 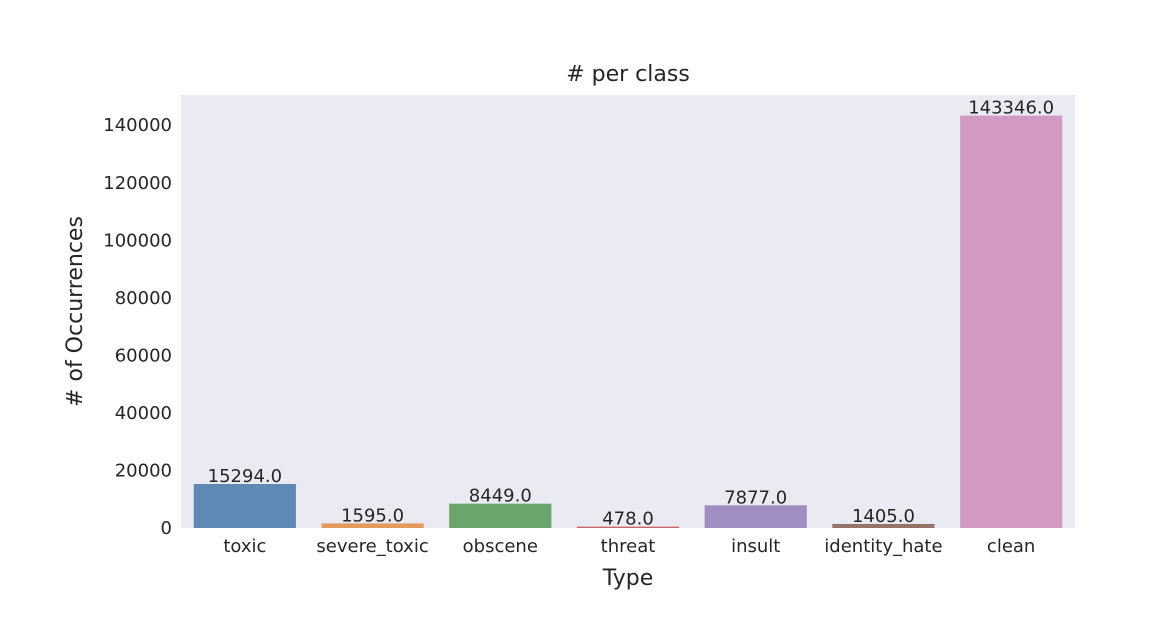 What do you see at coordinates (143, 298) in the screenshot?
I see `y-tick-label: 80000` at bounding box center [143, 298].